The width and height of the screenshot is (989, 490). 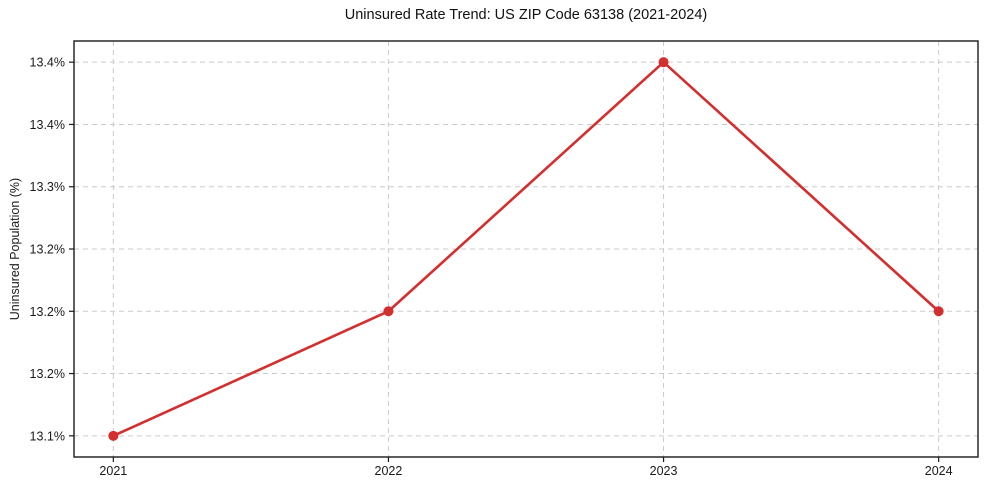 I want to click on data-point-2022, so click(x=388, y=311).